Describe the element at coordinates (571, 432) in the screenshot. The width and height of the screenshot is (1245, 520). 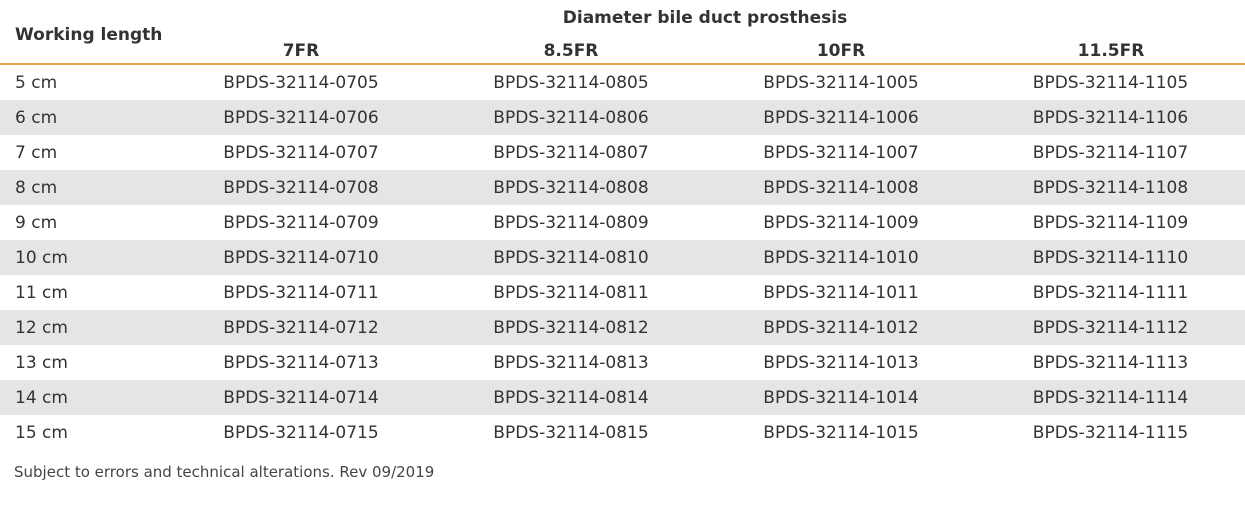
I see `product-code-cell: BPDS-32114-0815` at that location.